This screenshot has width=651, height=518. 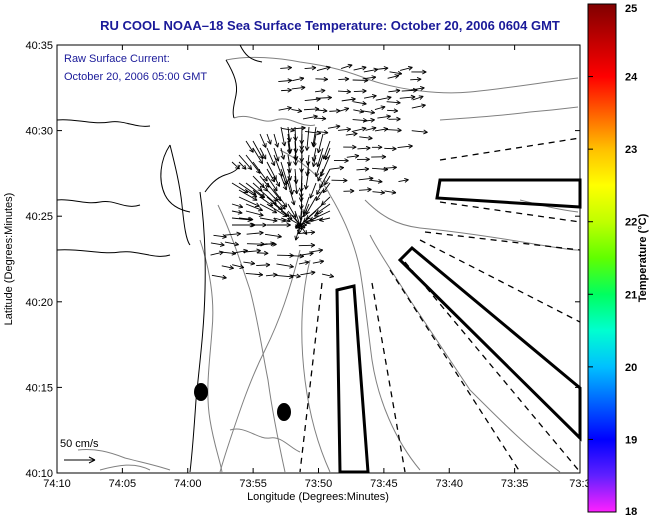 What do you see at coordinates (123, 484) in the screenshot?
I see `x-tick-label: 74:05` at bounding box center [123, 484].